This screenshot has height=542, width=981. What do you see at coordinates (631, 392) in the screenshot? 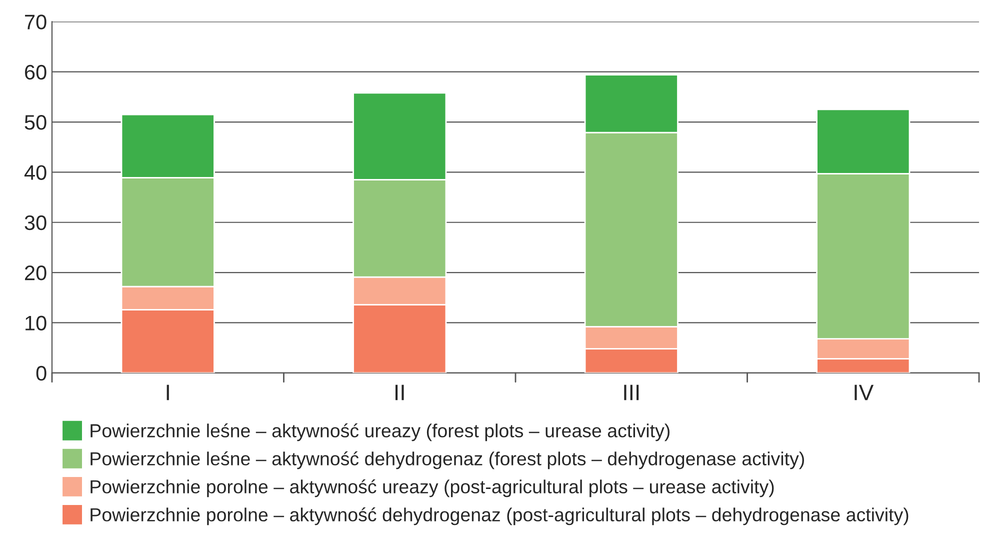
I see `x-tick-label: III` at bounding box center [631, 392].